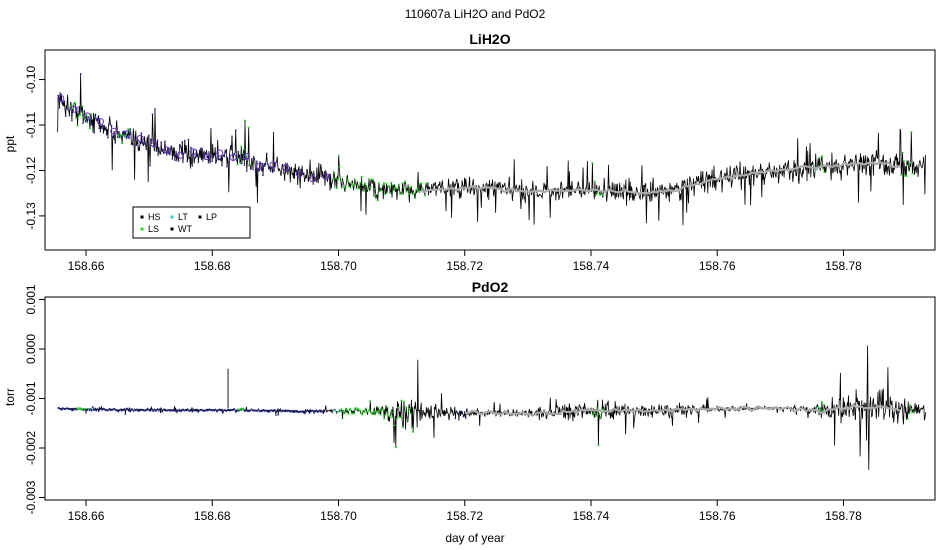  I want to click on figure-title: 110607a LiH2O and PdO2, so click(475, 14).